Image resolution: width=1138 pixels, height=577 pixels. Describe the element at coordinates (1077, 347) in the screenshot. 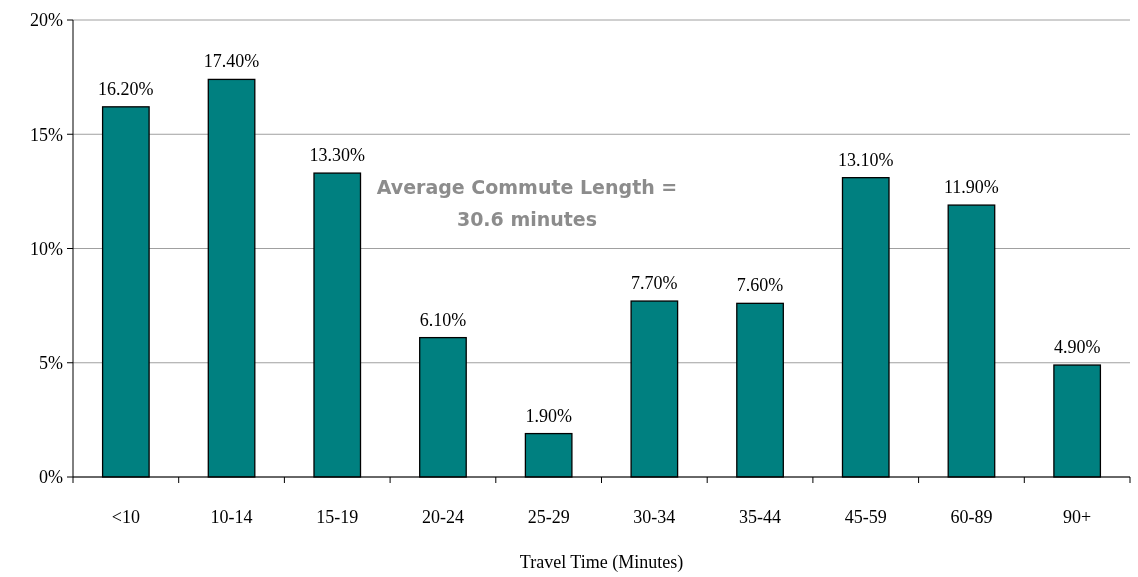

I see `data-label: 4.90%` at that location.